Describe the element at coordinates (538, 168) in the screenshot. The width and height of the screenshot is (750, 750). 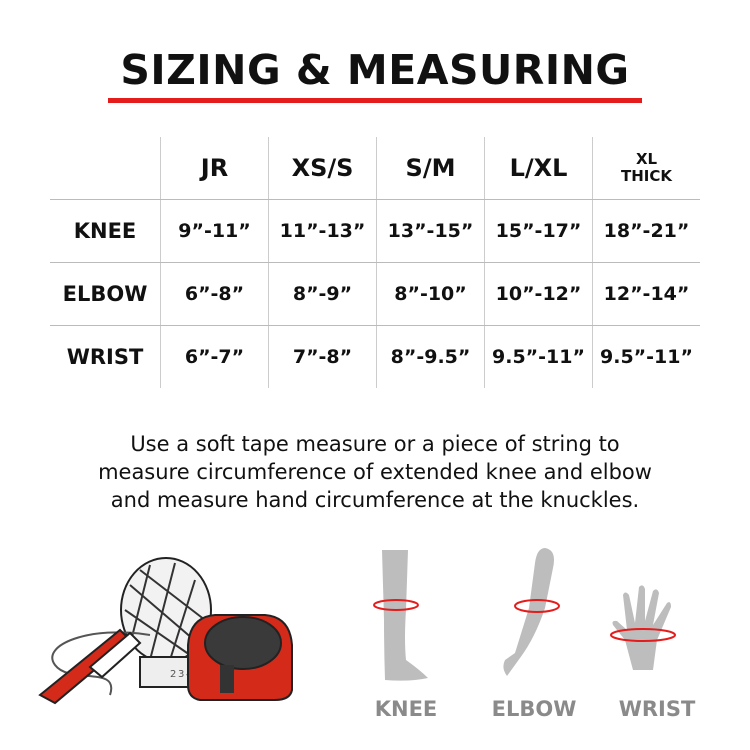
I see `col-header: L/XL` at that location.